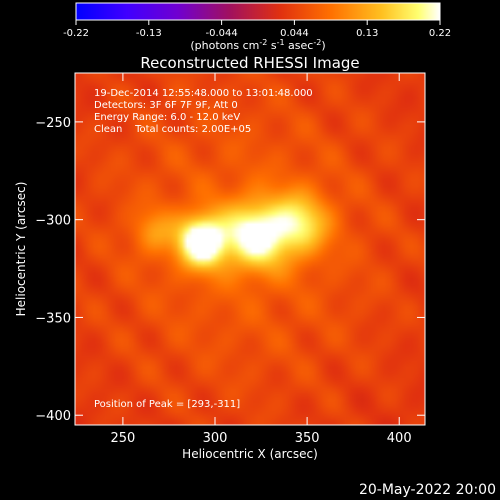 The height and width of the screenshot is (500, 500). Describe the element at coordinates (250, 454) in the screenshot. I see `x-axis-label: Heliocentric X (arcsec)` at that location.